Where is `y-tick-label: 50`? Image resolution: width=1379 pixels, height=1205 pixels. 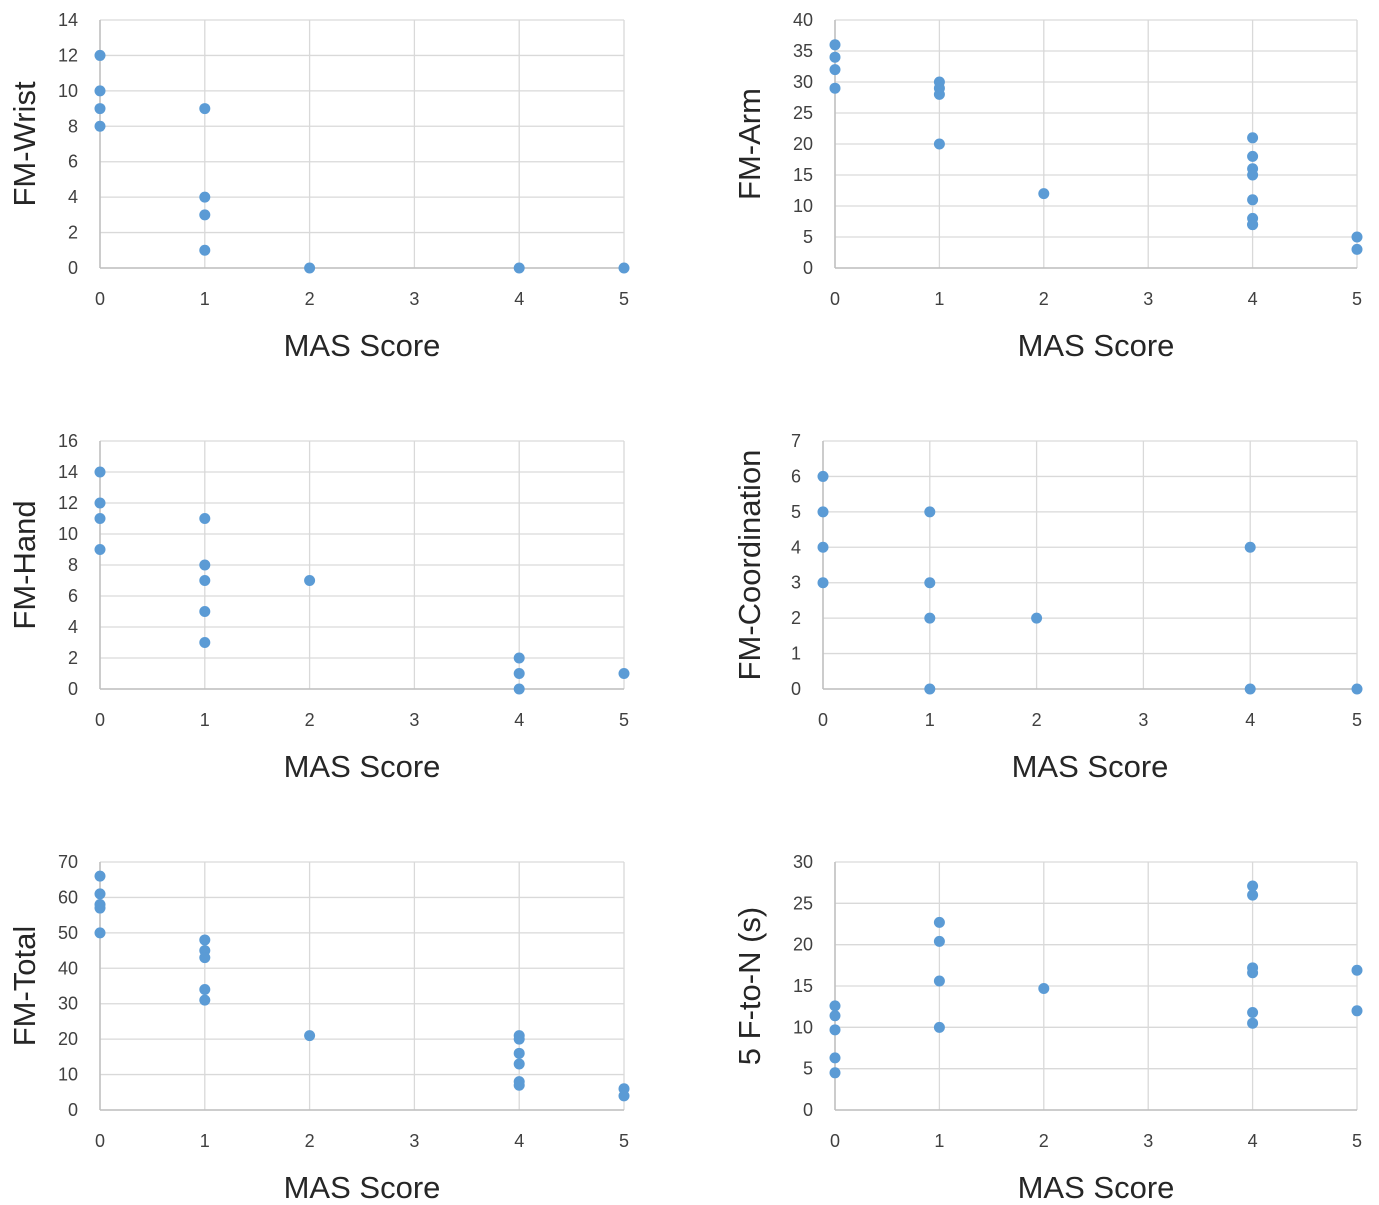 y-tick-label: 50 is located at coordinates (68, 933).